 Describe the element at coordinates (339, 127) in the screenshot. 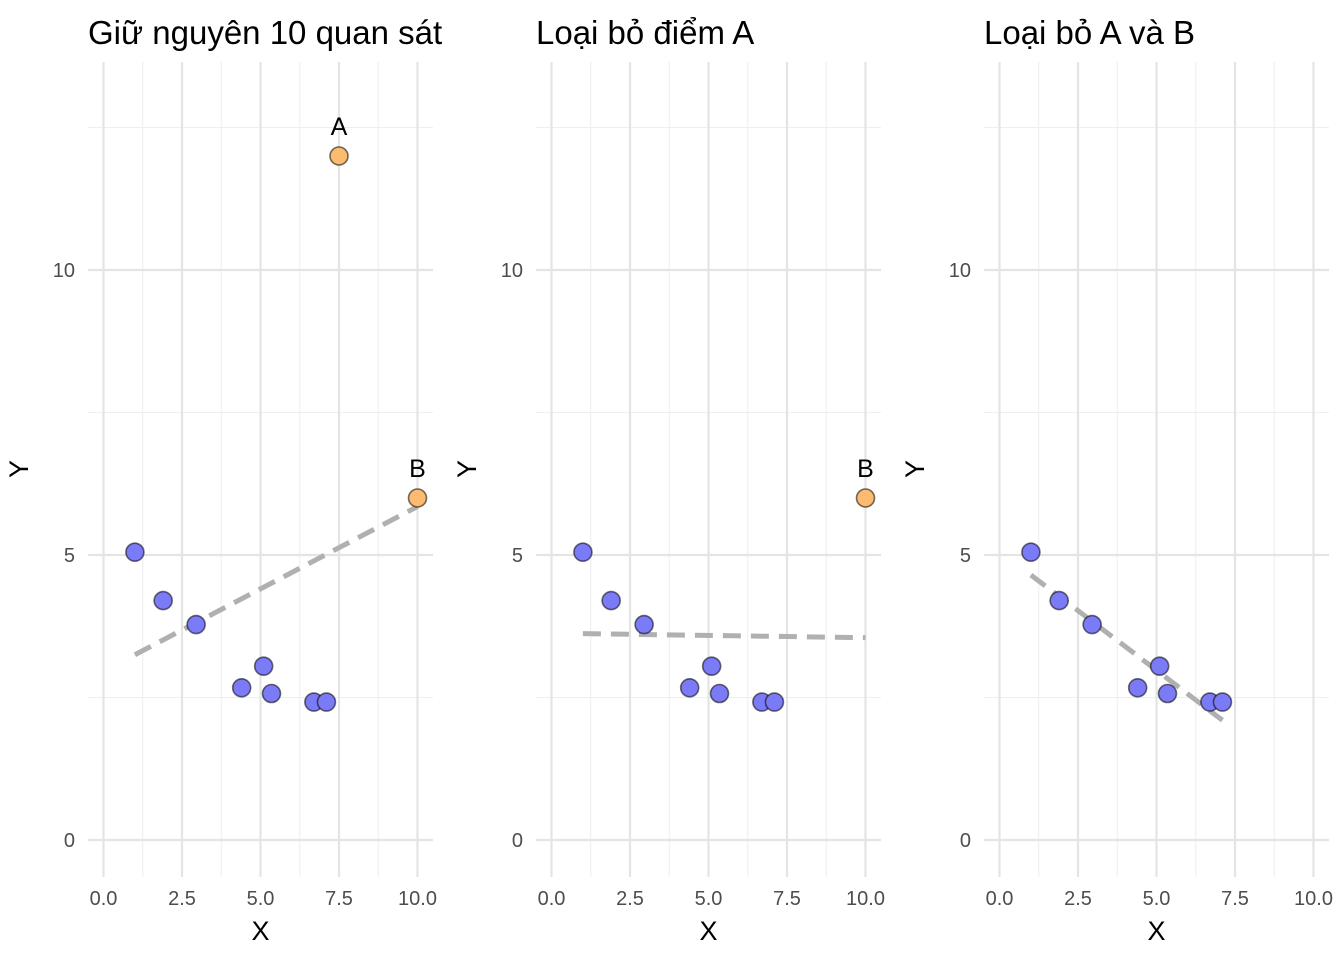

I see `point-label: A` at that location.